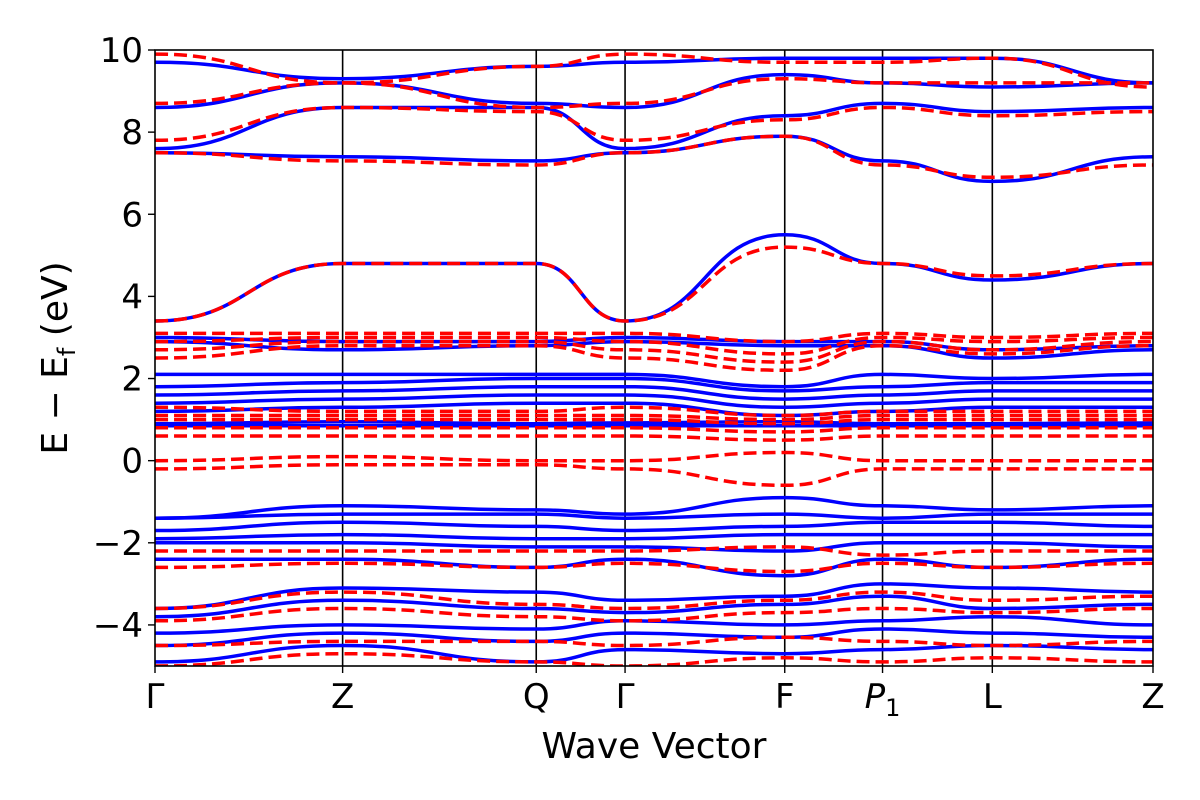 The image size is (1200, 800). What do you see at coordinates (132, 215) in the screenshot?
I see `y-tick-label: 6` at bounding box center [132, 215].